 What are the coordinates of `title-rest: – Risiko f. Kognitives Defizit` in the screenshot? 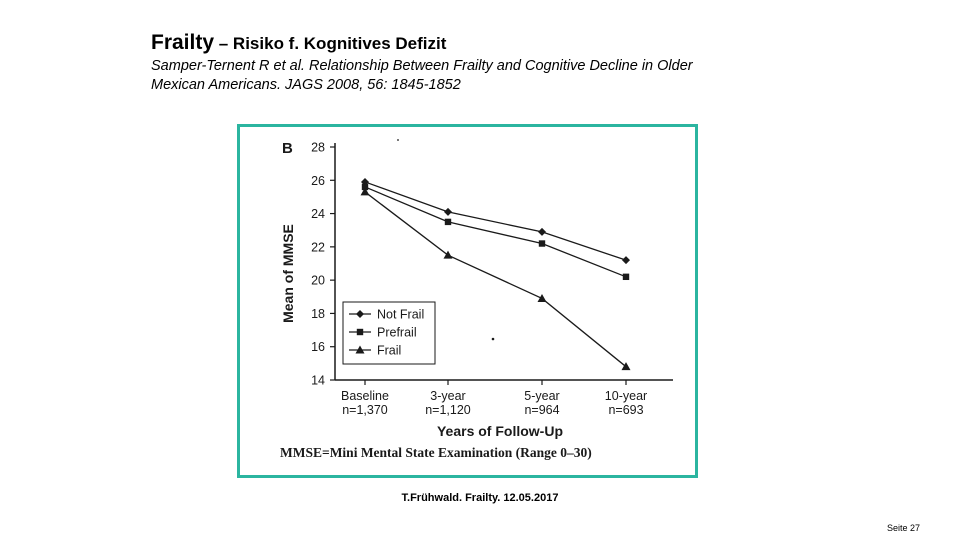 It's located at (330, 43).